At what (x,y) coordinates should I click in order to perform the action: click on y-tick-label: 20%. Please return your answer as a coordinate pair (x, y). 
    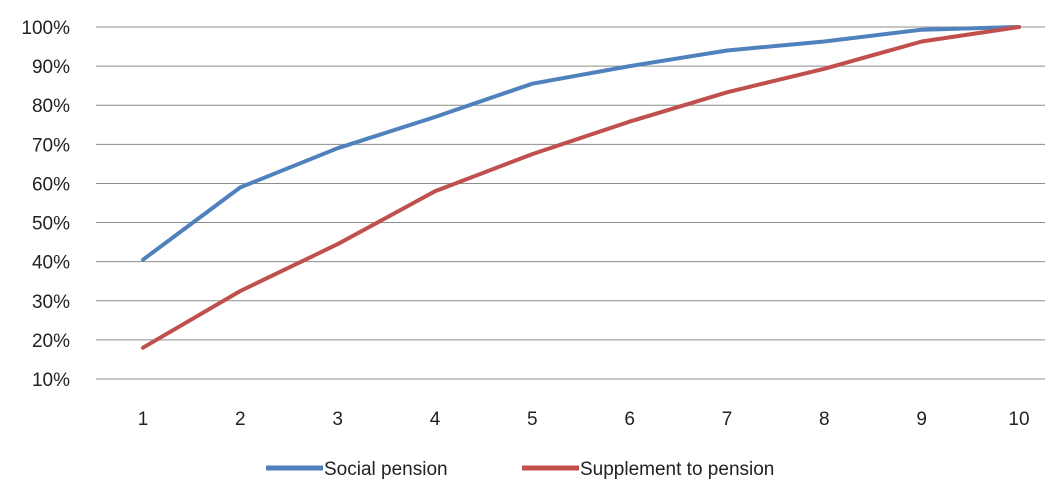
    Looking at the image, I should click on (51, 341).